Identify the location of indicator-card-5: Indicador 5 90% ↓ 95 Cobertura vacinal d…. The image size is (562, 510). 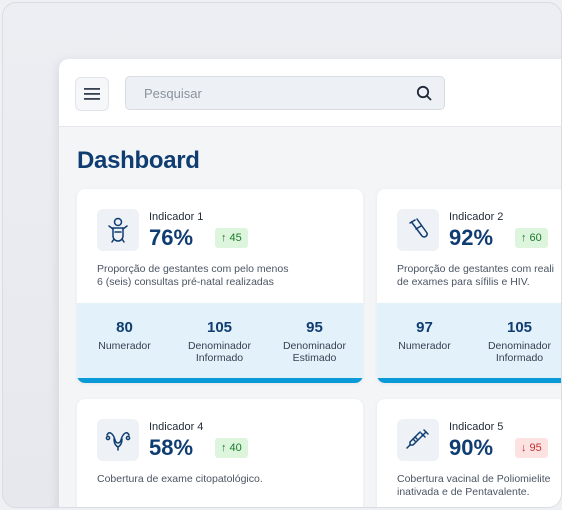
(469, 453).